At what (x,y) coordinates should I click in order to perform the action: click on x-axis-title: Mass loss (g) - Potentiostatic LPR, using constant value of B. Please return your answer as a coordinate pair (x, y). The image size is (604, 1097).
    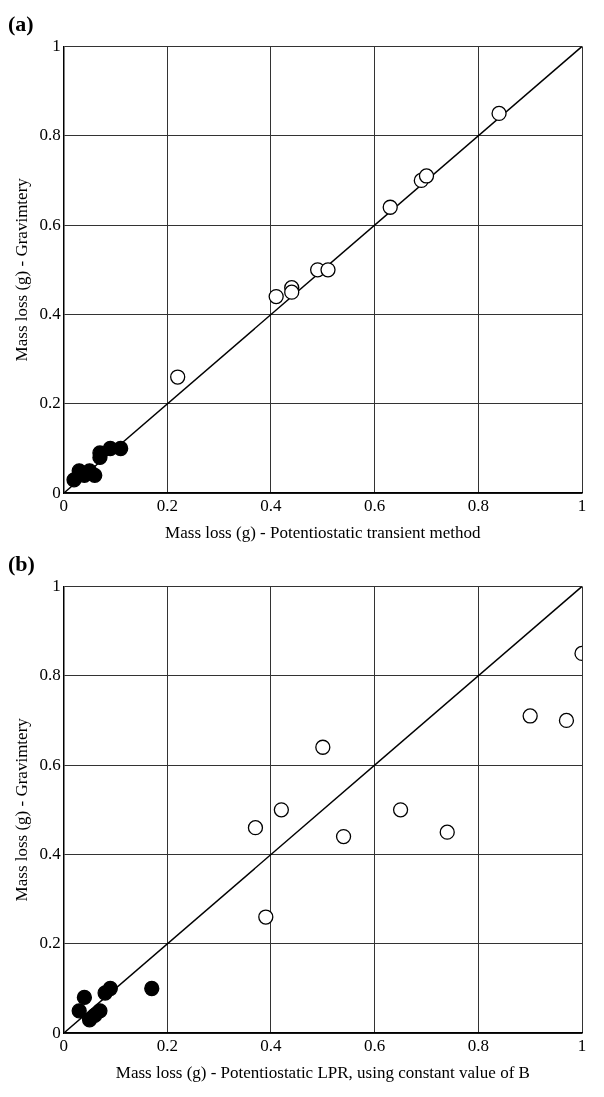
    Looking at the image, I should click on (322, 1073).